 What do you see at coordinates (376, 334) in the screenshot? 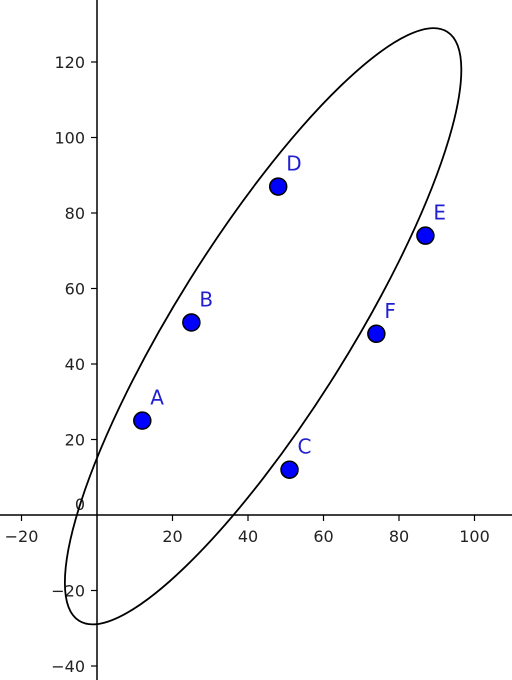
I see `point-f` at bounding box center [376, 334].